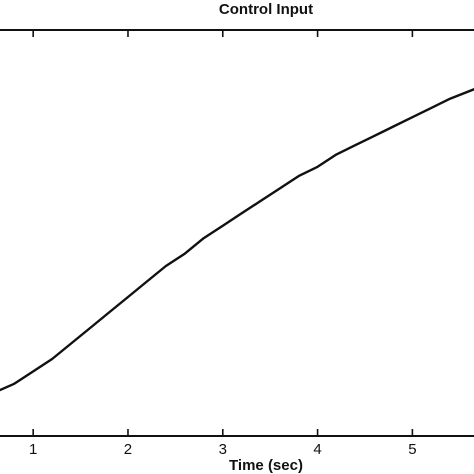 This screenshot has height=474, width=474. I want to click on x-tick-label: 3, so click(223, 449).